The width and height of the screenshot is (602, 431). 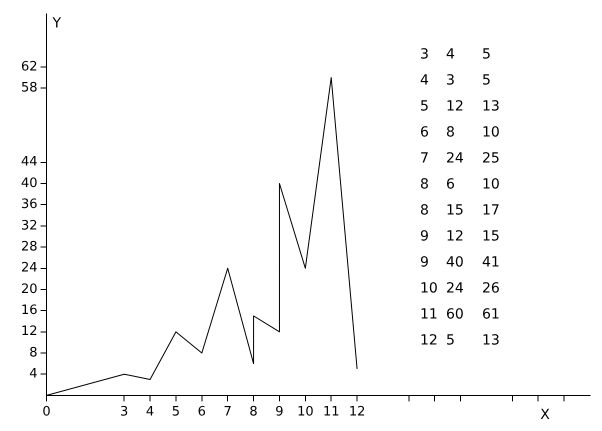 What do you see at coordinates (331, 412) in the screenshot?
I see `x-tick-label: 11` at bounding box center [331, 412].